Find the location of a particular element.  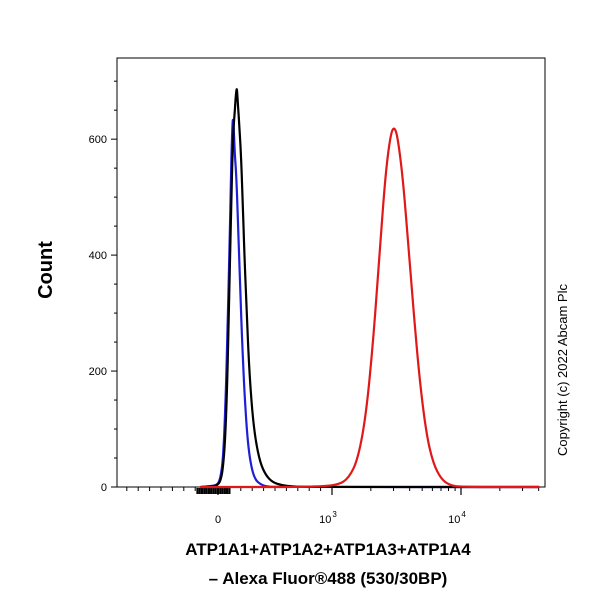

y-tick-label: 0 is located at coordinates (104, 488).